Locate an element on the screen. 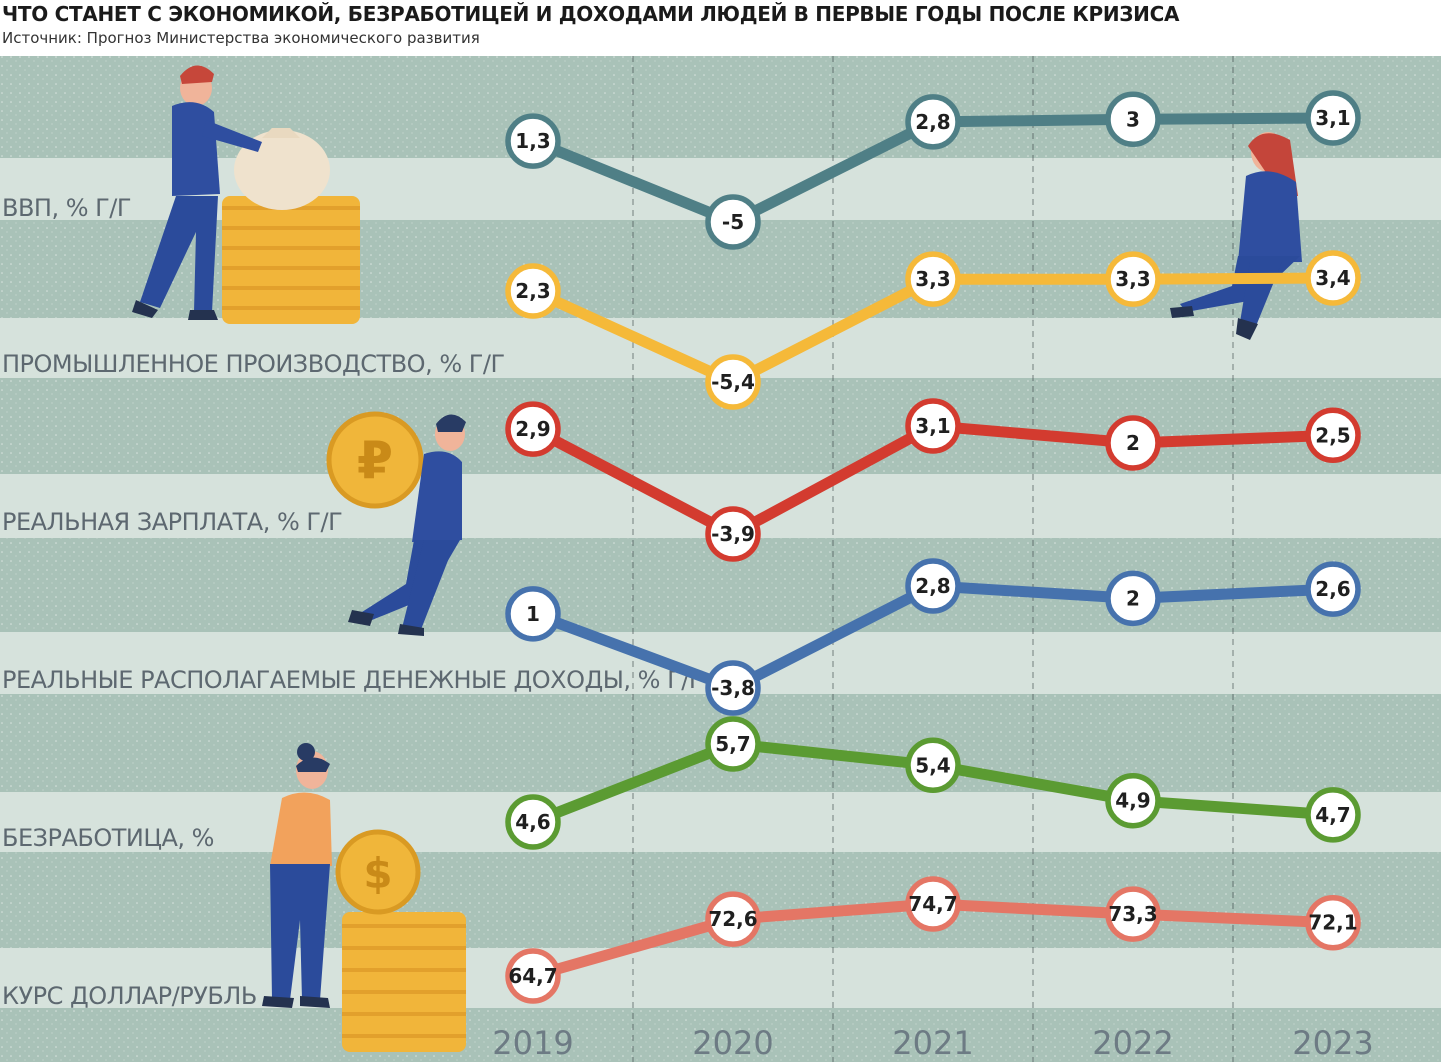 The width and height of the screenshot is (1441, 1062). data-label-2-4: 2,5 is located at coordinates (1332, 435).